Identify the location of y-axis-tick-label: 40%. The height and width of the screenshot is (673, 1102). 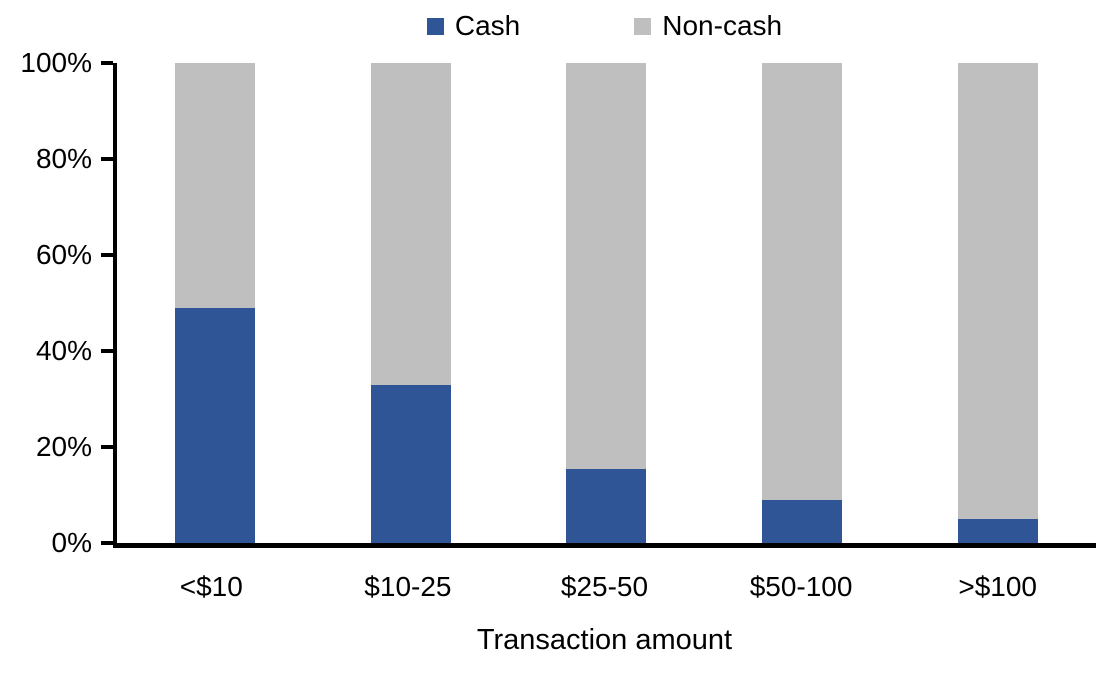
(63, 350).